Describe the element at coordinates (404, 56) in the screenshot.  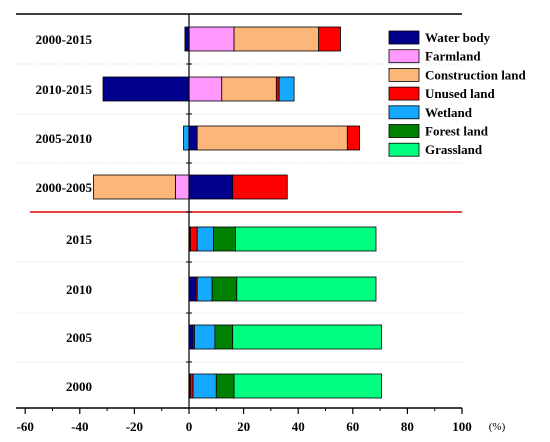
I see `legend-swatch-farmland` at that location.